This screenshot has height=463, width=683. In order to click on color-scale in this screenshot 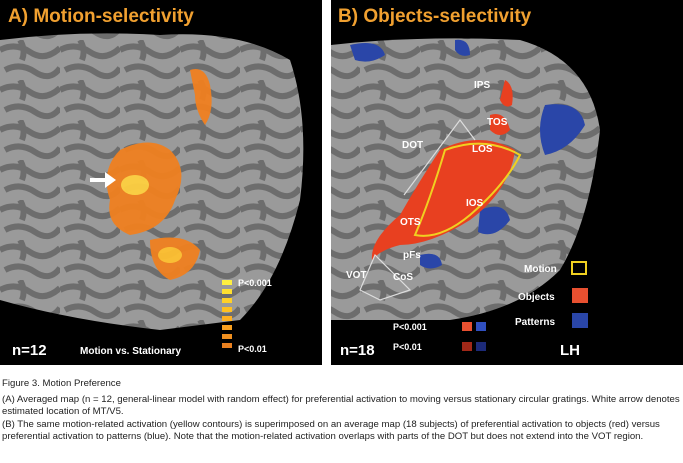, I will do `click(227, 314)`.